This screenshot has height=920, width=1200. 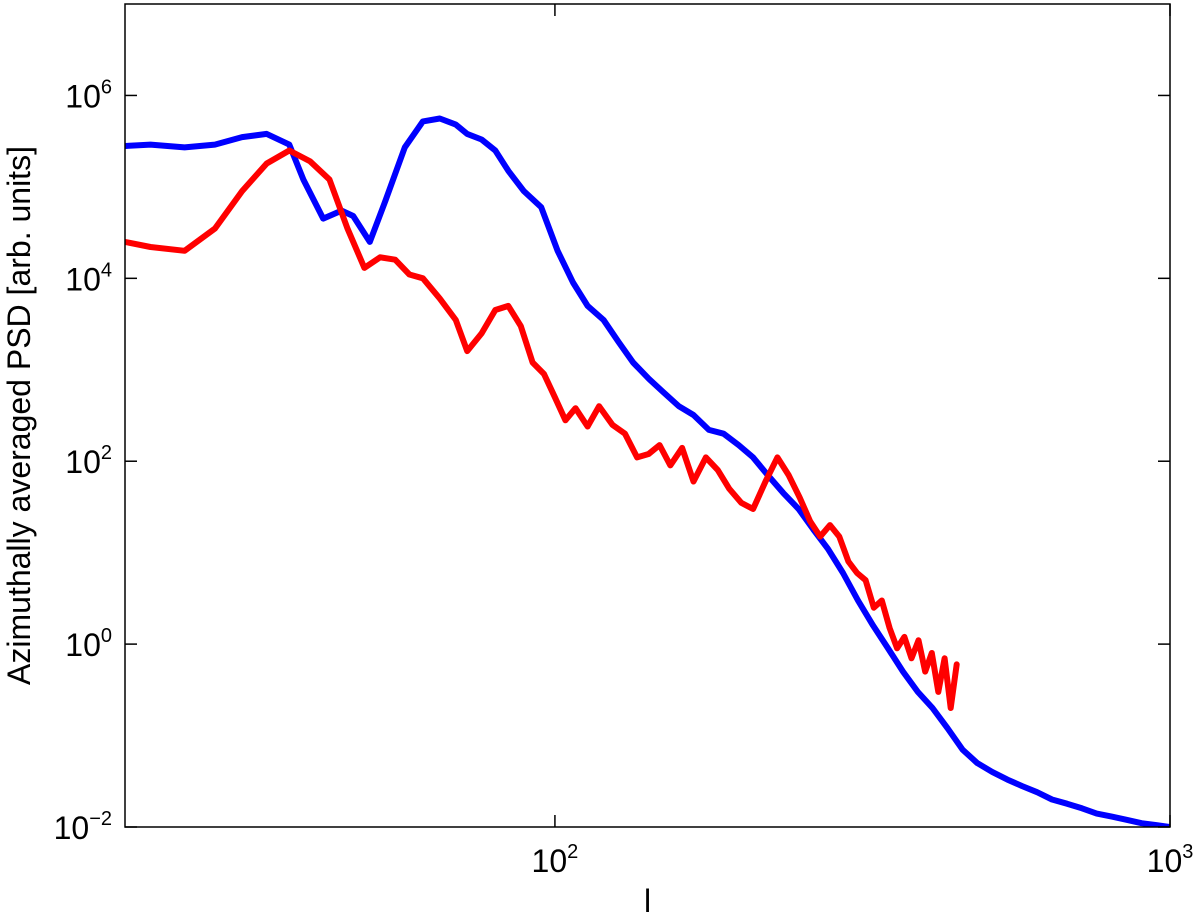 What do you see at coordinates (88, 278) in the screenshot?
I see `y-tick-label-3: 10⁴` at bounding box center [88, 278].